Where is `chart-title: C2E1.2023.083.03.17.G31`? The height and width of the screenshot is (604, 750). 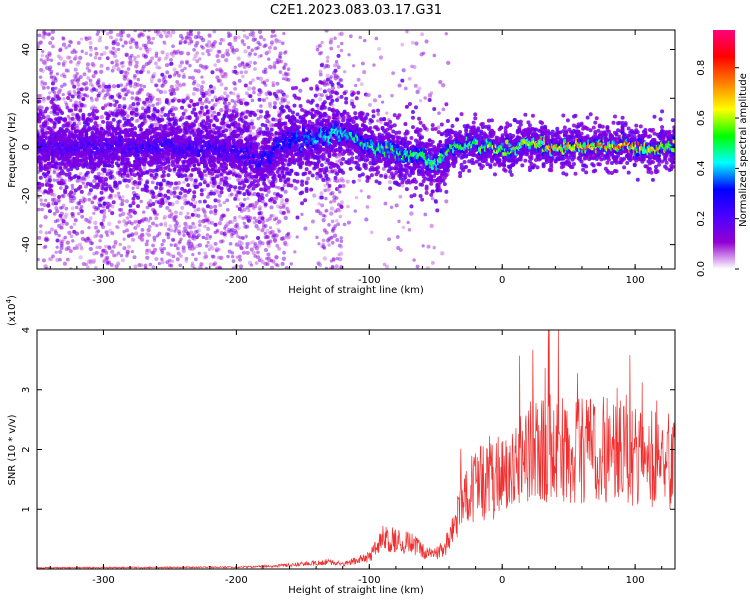
chart-title: C2E1.2023.083.03.17.G31 is located at coordinates (356, 10).